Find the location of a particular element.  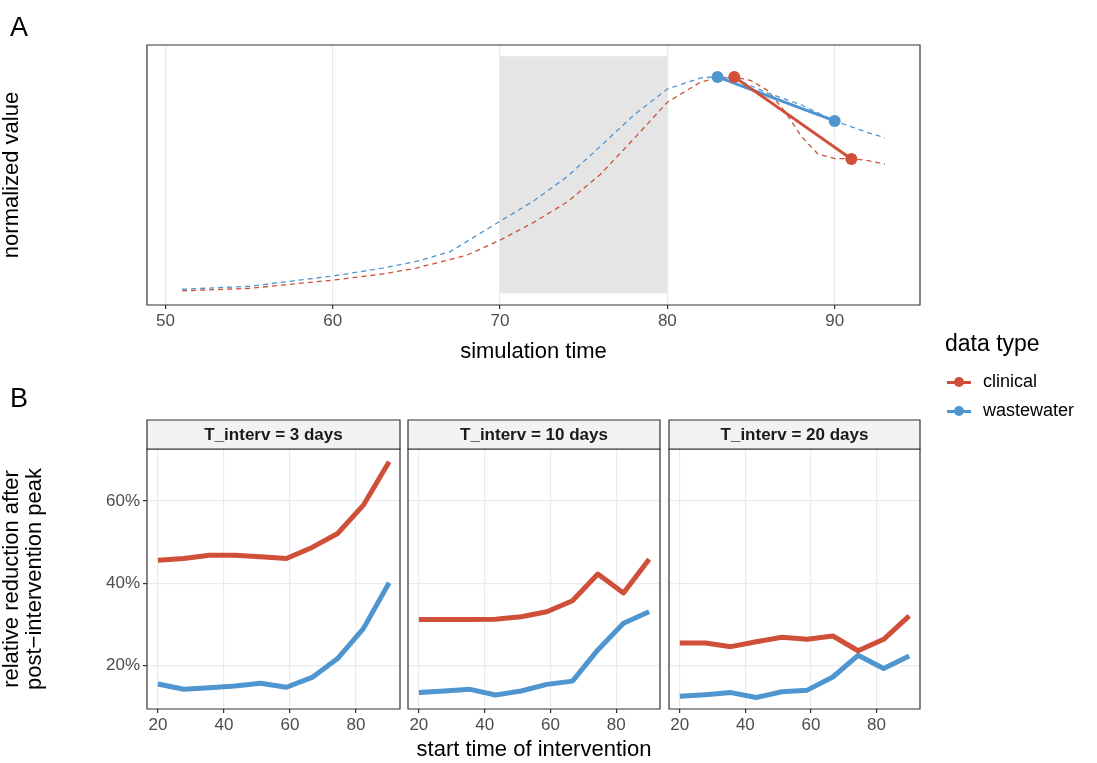

y-axis-title: normalized value is located at coordinates (11, 175).